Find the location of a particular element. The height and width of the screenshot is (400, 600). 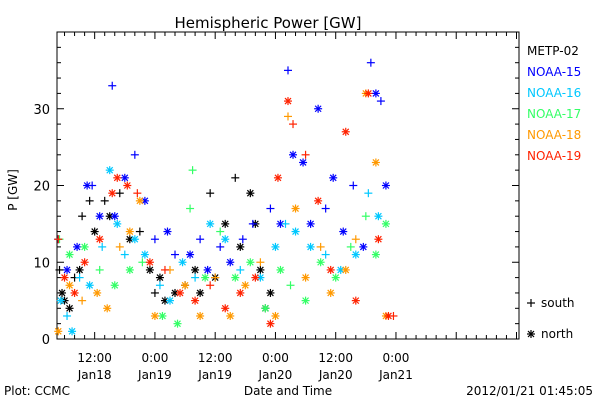

x-axis-label: Date and Time is located at coordinates (288, 391).